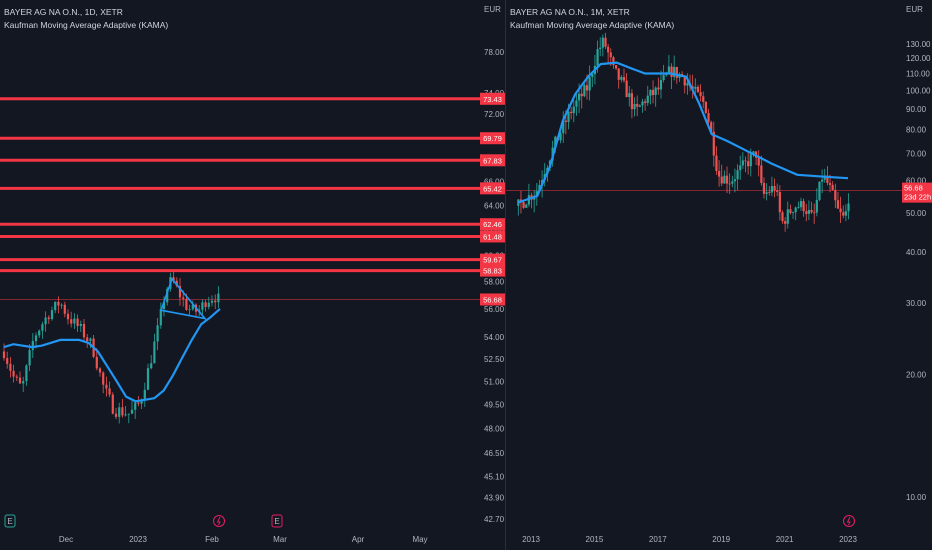 This screenshot has height=550, width=932. What do you see at coordinates (494, 309) in the screenshot?
I see `daily-y-tick: 56.00` at bounding box center [494, 309].